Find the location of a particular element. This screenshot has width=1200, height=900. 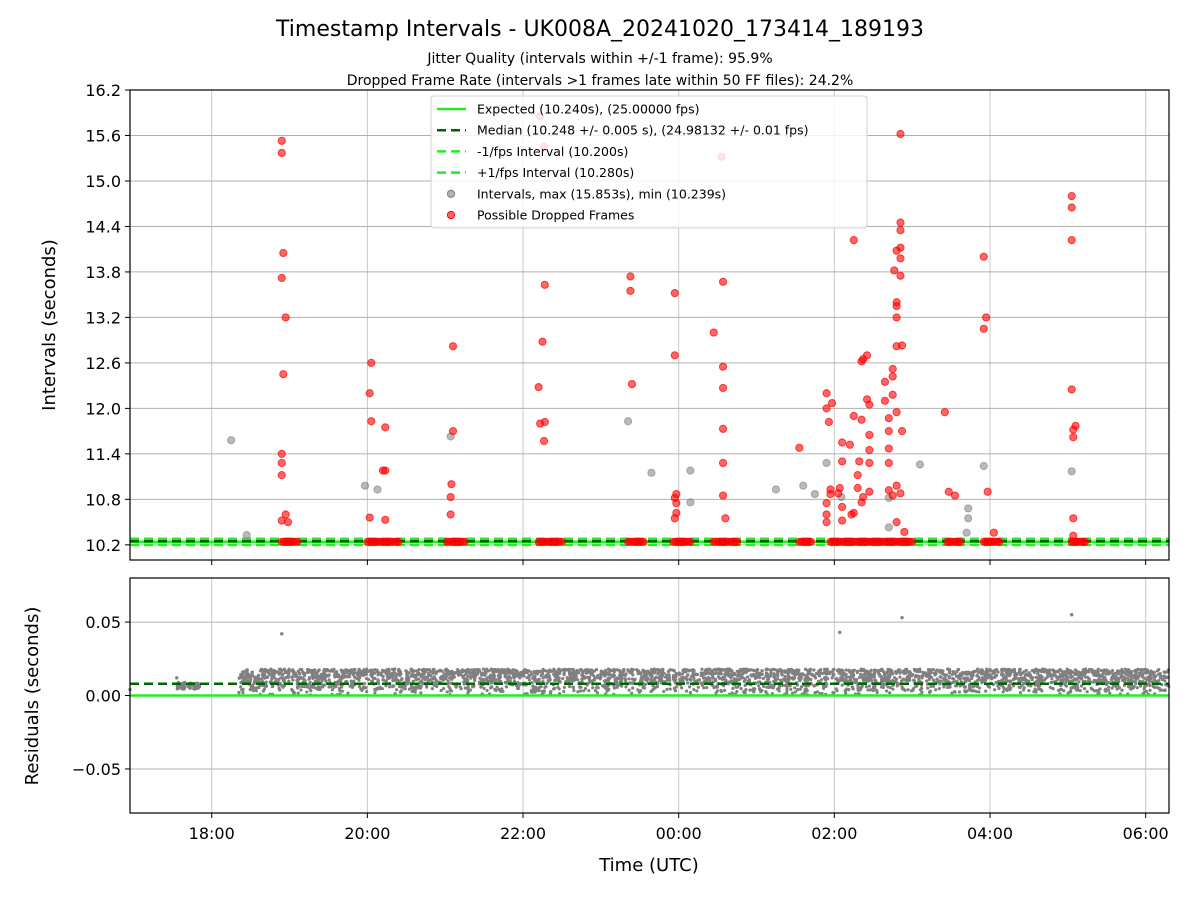

x-tick-label: 22:00 is located at coordinates (523, 833).